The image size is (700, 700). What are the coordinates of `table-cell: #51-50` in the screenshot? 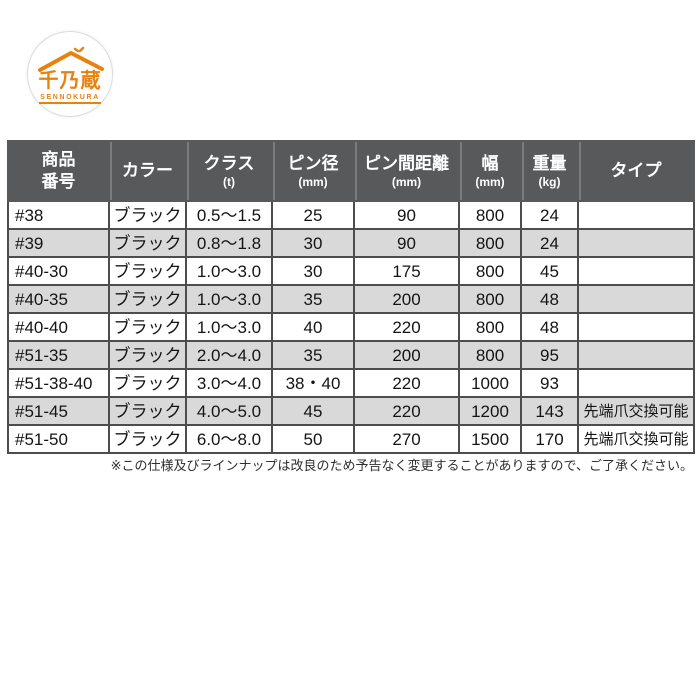 It's located at (58, 439).